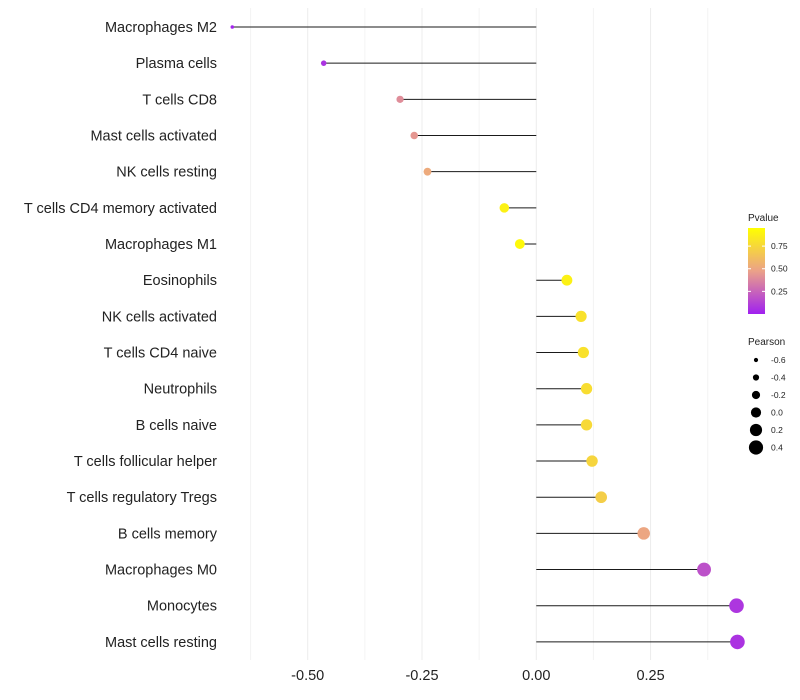 The image size is (800, 700). Describe the element at coordinates (180, 390) in the screenshot. I see `y-axis-label: Neutrophils` at that location.